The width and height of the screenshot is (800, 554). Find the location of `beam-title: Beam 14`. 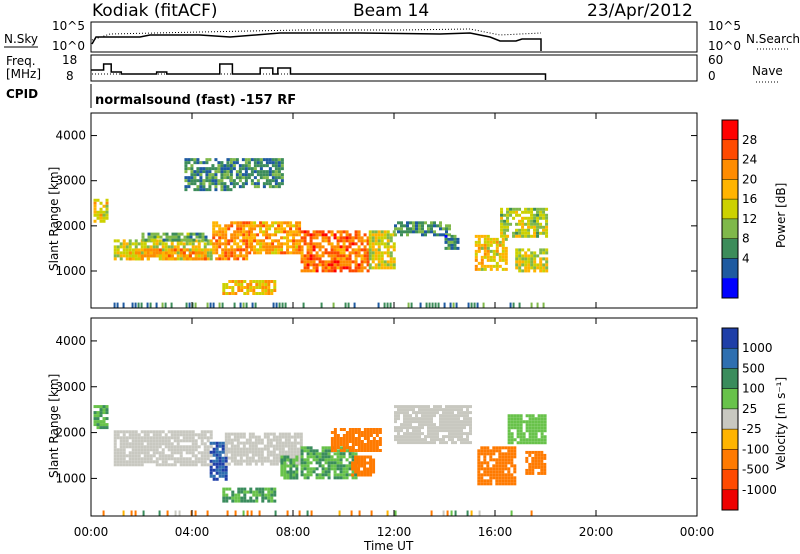

beam-title: Beam 14 is located at coordinates (391, 11).